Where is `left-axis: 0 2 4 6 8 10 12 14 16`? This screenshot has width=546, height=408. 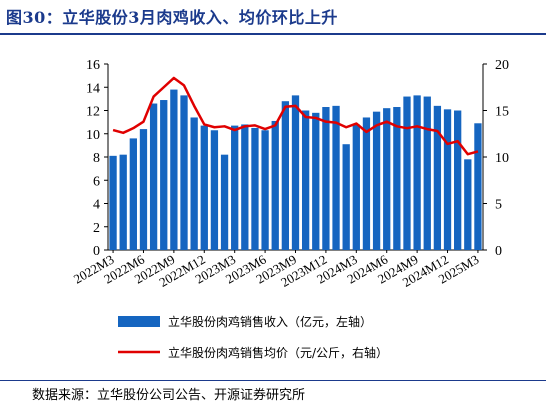 left-axis: 0 2 4 6 8 10 12 14 16 is located at coordinates (97, 158).